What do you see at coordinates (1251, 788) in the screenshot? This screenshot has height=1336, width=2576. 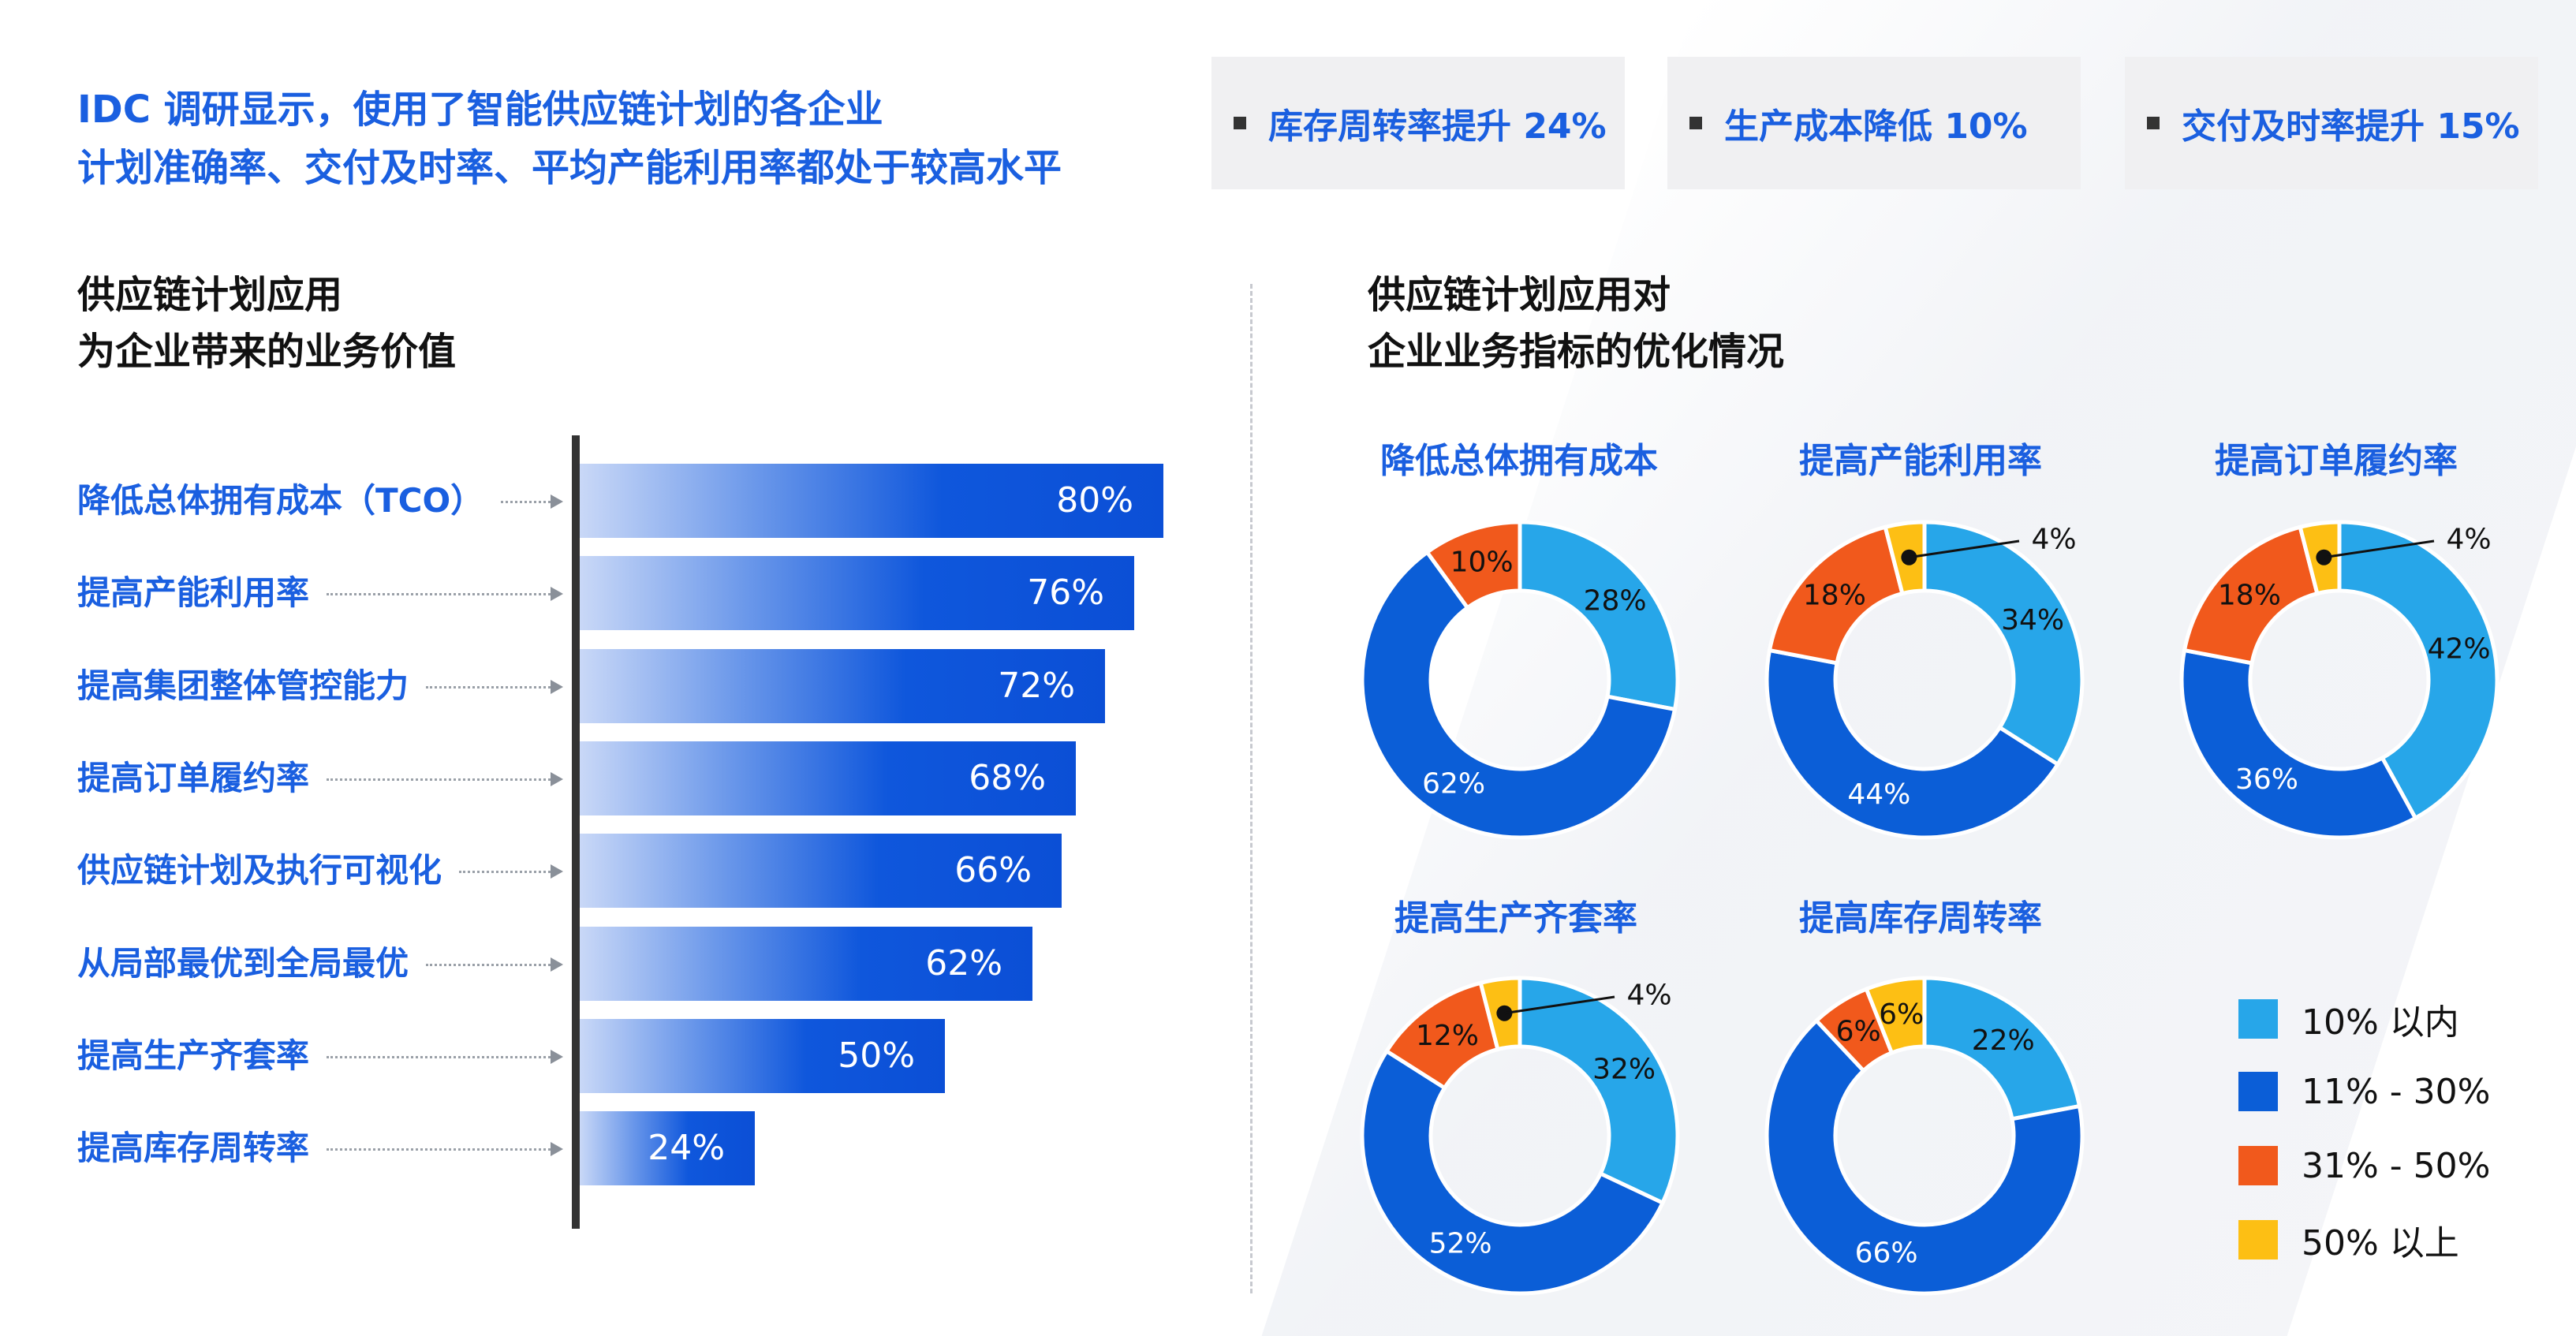 I see `section-divider` at bounding box center [1251, 788].